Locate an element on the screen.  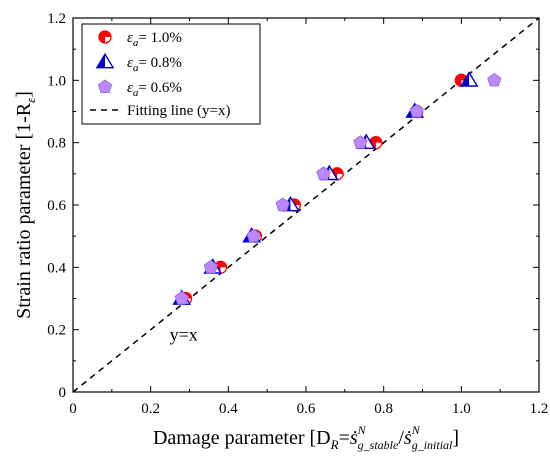
legend-marker-series-1-fill-left is located at coordinates (102, 37).